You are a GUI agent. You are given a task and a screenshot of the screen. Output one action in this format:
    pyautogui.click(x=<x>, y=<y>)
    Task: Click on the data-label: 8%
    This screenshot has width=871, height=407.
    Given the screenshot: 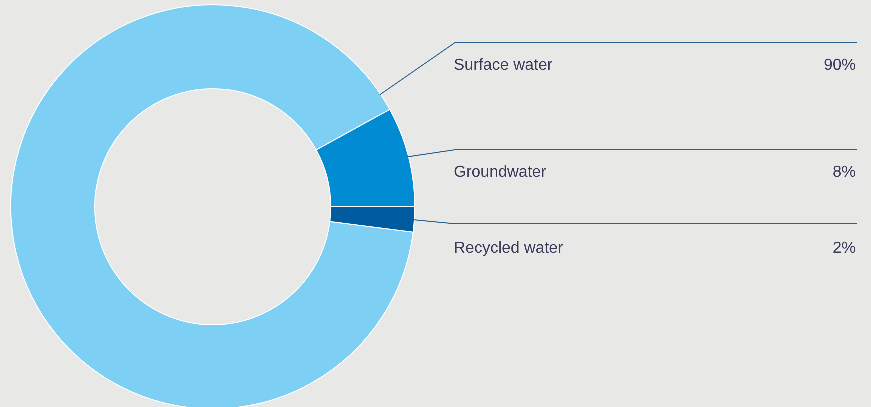 What is the action you would take?
    pyautogui.click(x=844, y=172)
    